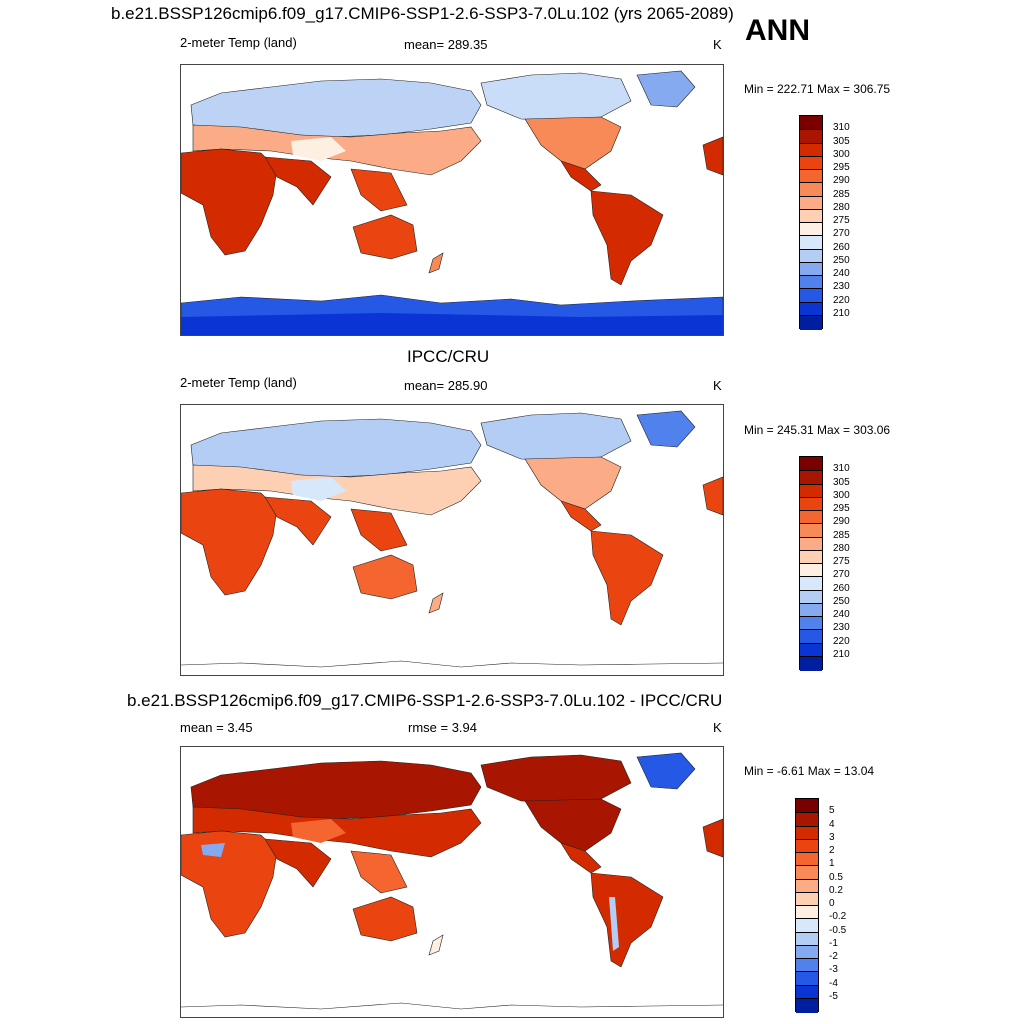 The width and height of the screenshot is (1024, 1024). I want to click on colorbar-tick-label: 5, so click(832, 811).